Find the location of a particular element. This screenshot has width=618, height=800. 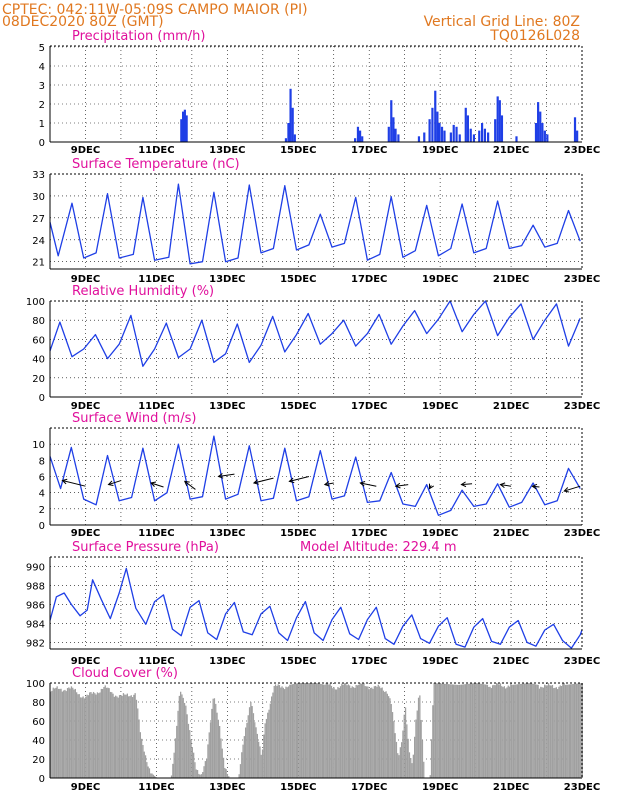

x-tick-label: 9DEC is located at coordinates (85, 279).